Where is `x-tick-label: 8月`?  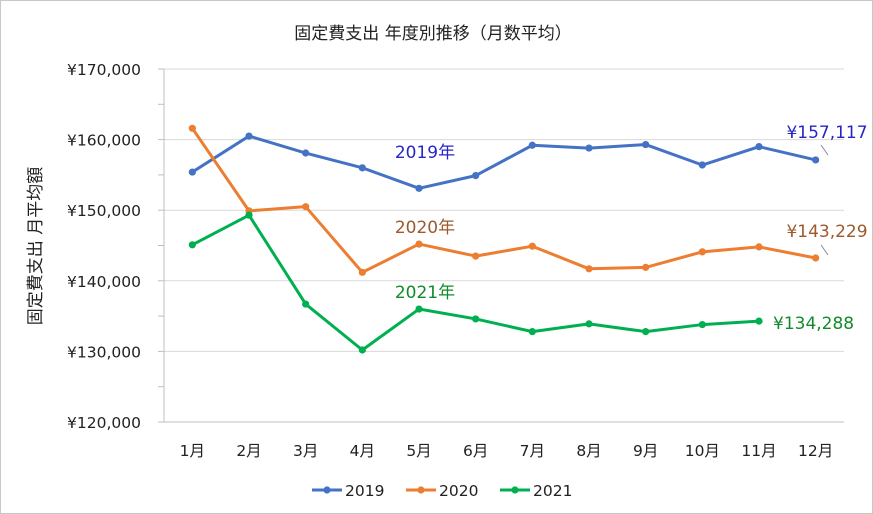
x-tick-label: 8月 is located at coordinates (588, 451).